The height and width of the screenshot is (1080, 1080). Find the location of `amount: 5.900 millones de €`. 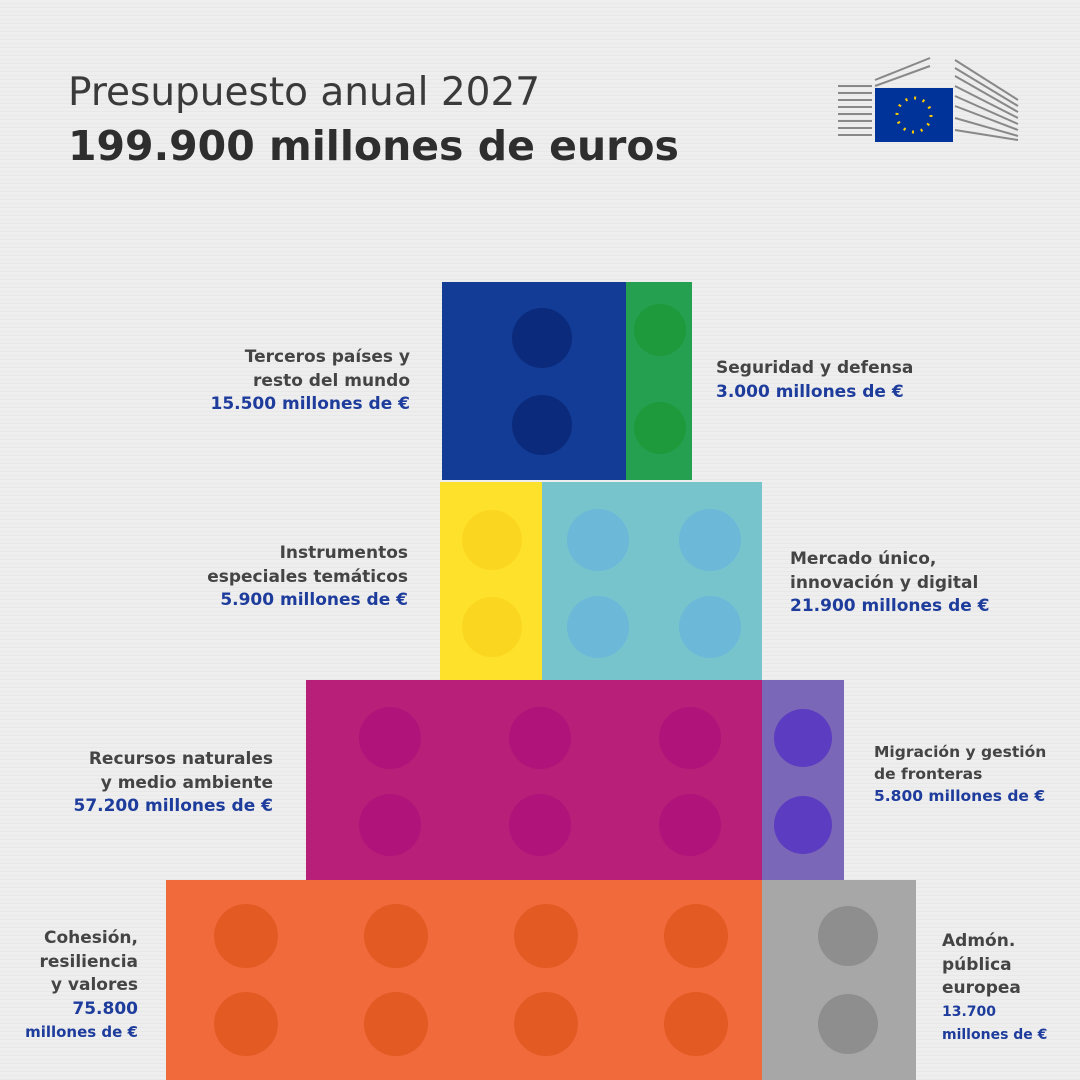

amount: 5.900 millones de € is located at coordinates (314, 600).